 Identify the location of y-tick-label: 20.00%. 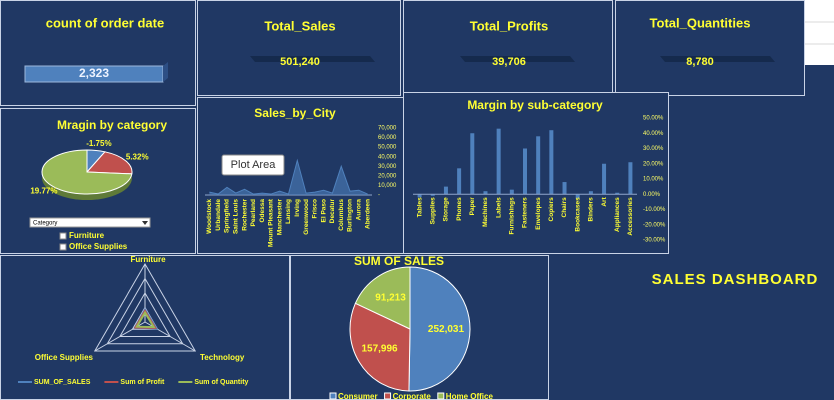
(653, 164).